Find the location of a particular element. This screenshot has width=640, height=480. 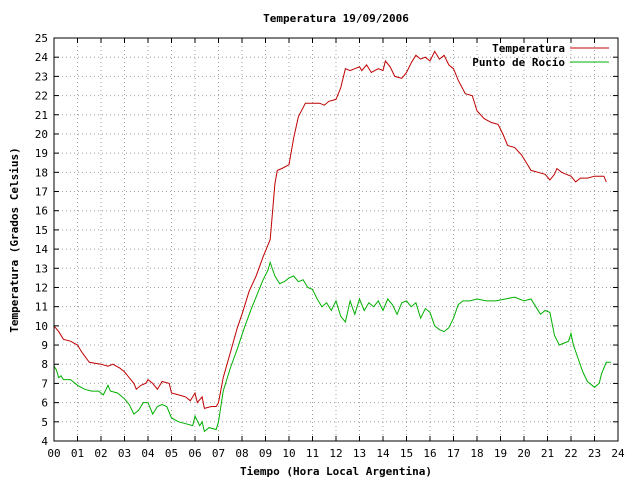

x-tick-label: 22 is located at coordinates (570, 453).